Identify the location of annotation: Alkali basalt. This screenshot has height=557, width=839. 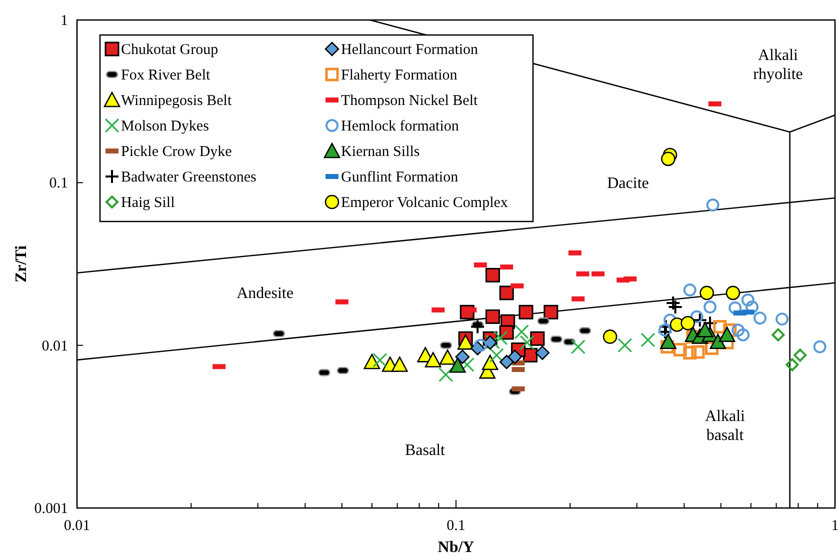
(725, 426).